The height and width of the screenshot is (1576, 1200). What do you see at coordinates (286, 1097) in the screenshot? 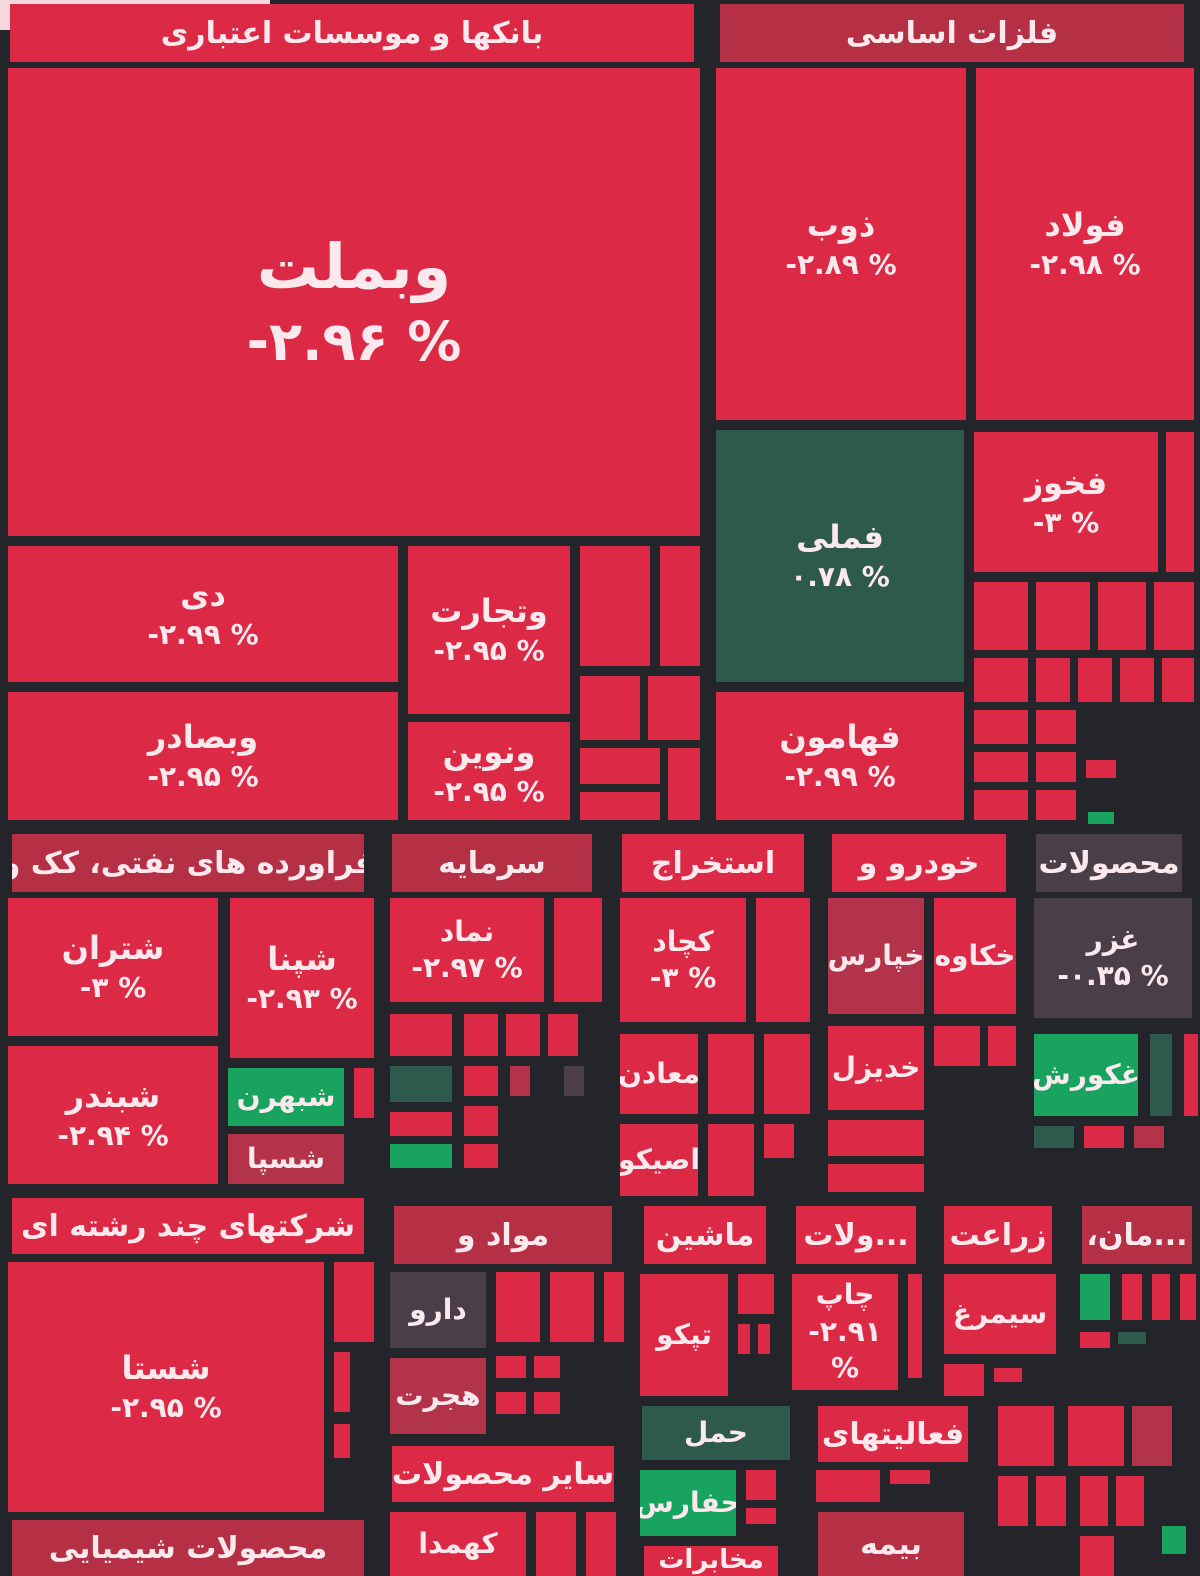
I see `tile-shbahran: شبهرن` at bounding box center [286, 1097].